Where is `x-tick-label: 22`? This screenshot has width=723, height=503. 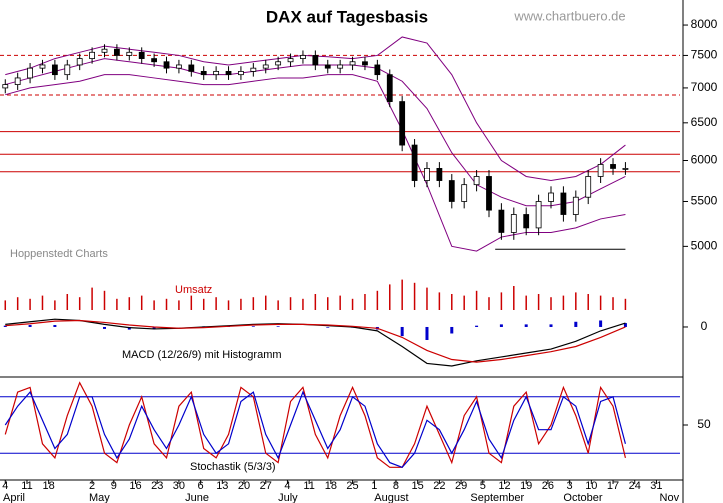
x-tick-label: 22 is located at coordinates (439, 486).